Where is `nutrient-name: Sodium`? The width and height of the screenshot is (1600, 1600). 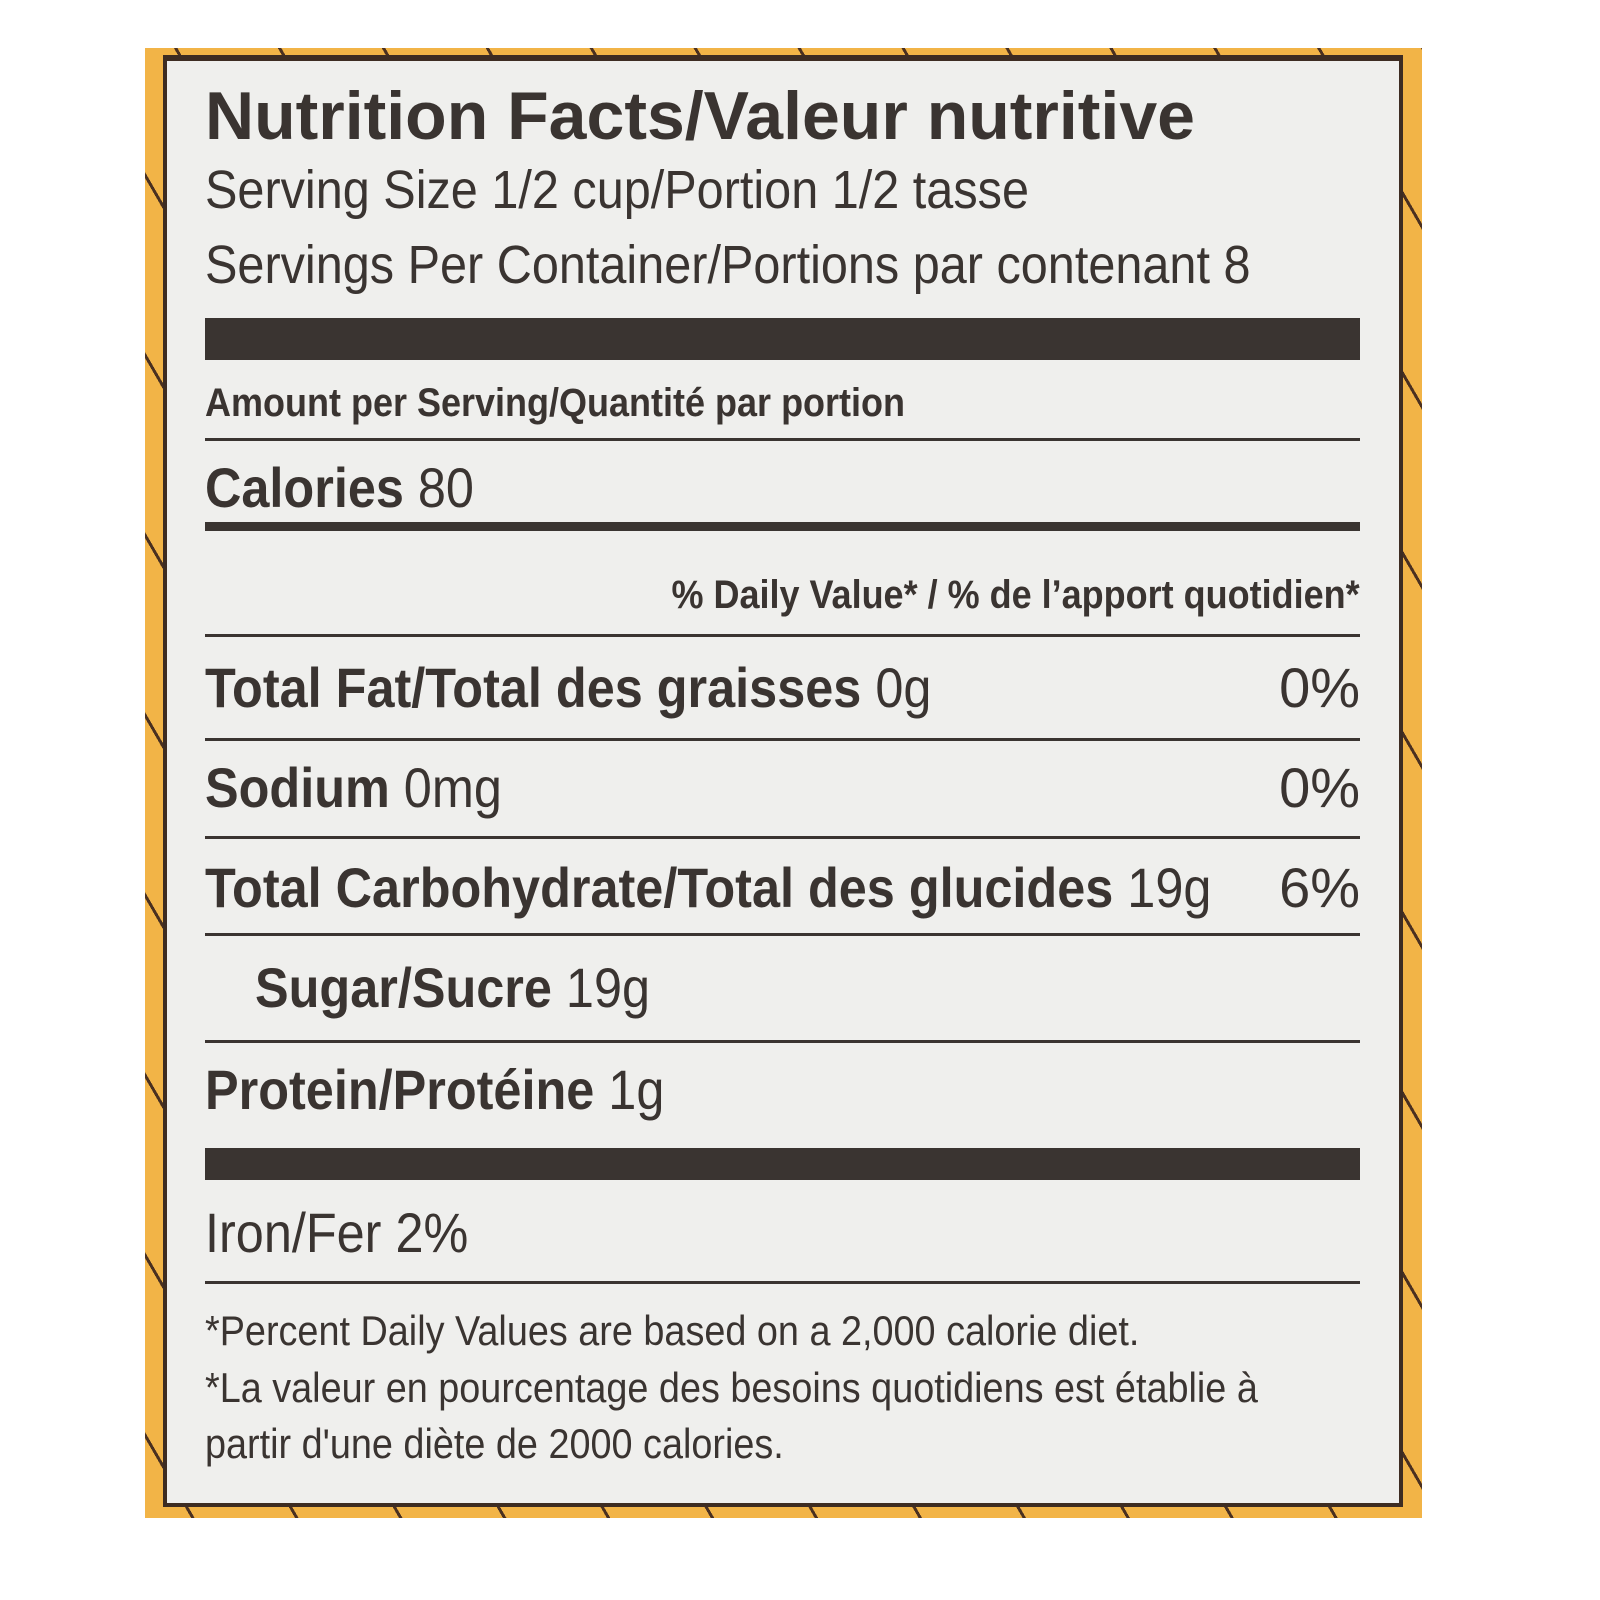
nutrient-name: Sodium is located at coordinates (297, 787).